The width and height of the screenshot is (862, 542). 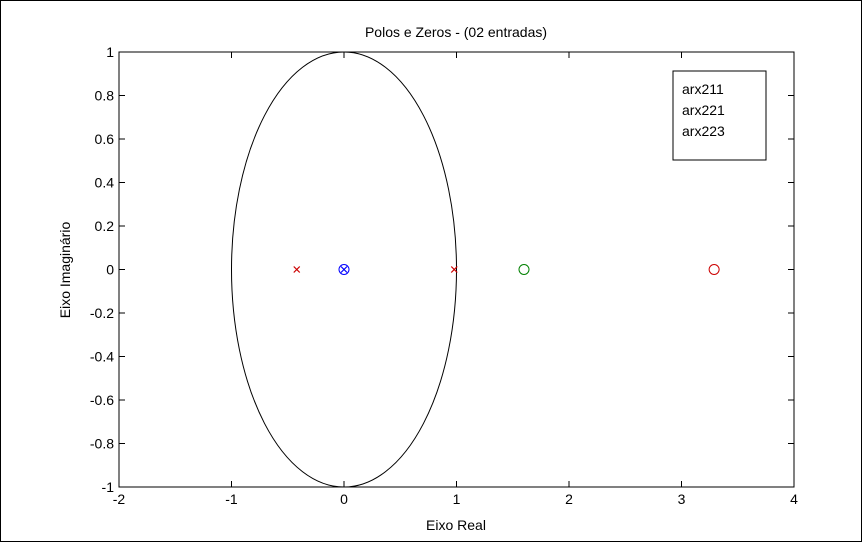 I want to click on x-tick-label: 1, so click(x=457, y=499).